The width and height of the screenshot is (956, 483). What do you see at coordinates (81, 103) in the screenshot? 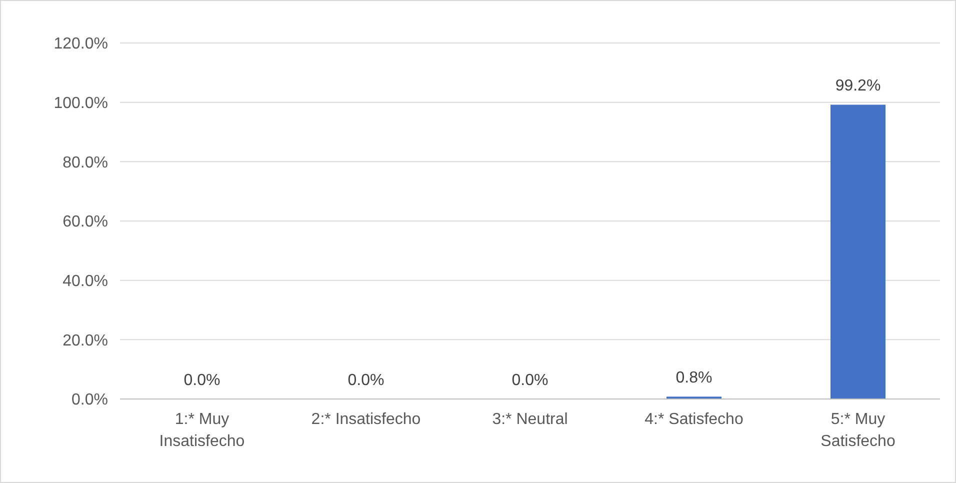
I see `y-tick-label: 100.0%` at bounding box center [81, 103].